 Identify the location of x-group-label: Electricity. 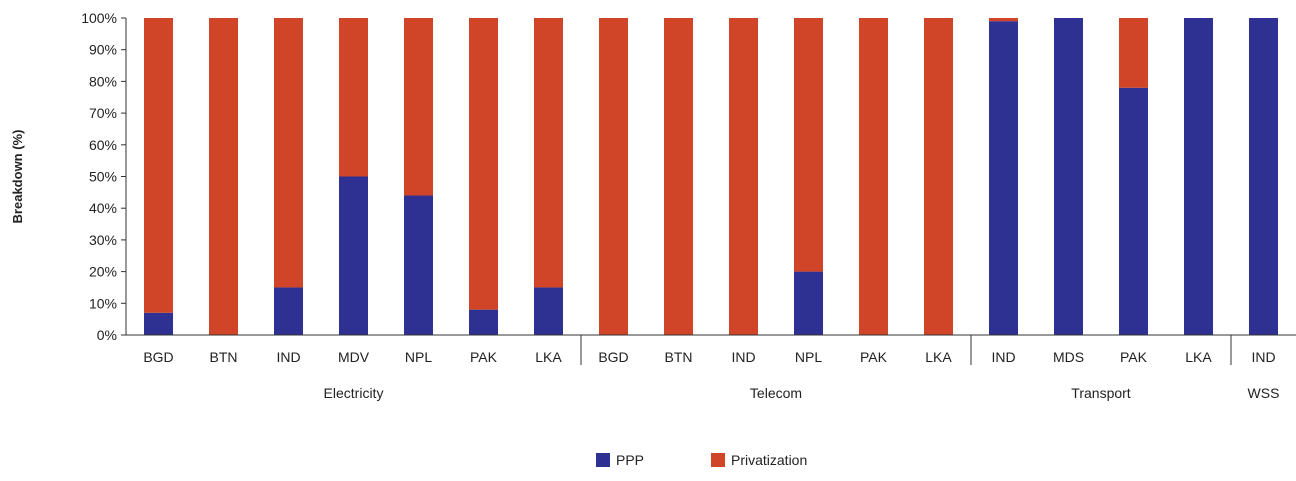
(354, 393).